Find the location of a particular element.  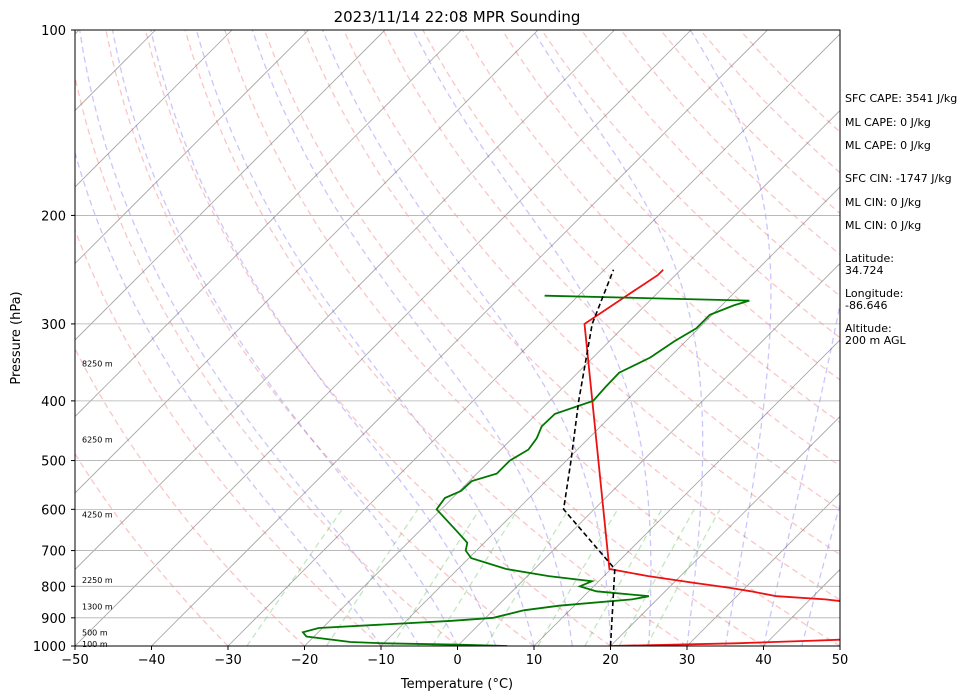

height-label: 500 m is located at coordinates (95, 632).